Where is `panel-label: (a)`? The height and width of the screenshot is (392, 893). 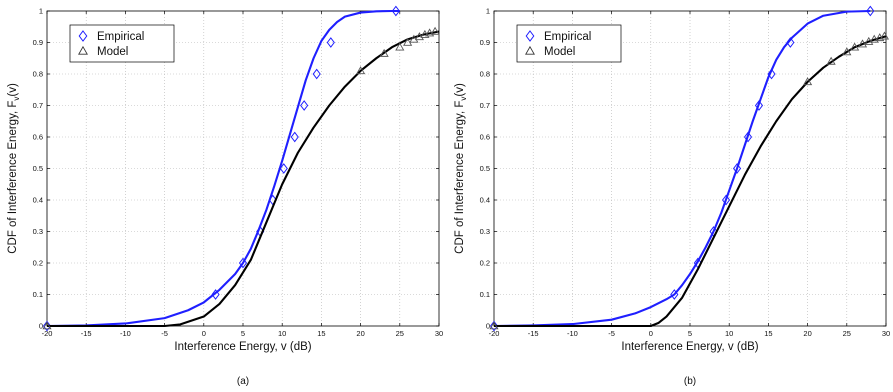
panel-label: (a) is located at coordinates (243, 381).